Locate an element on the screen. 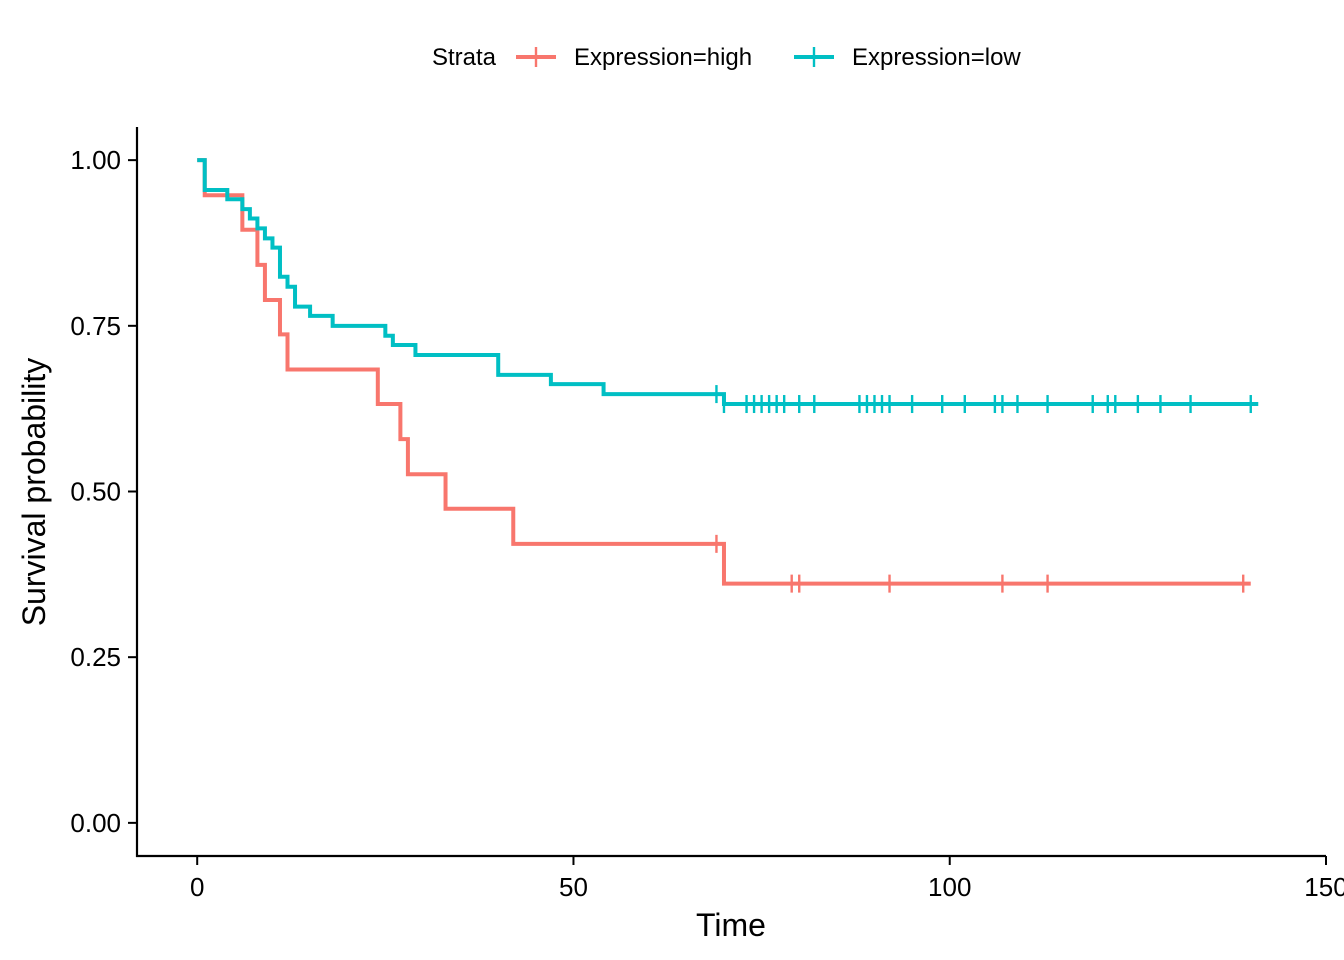  y-tick-label: 0.00 is located at coordinates (95, 823).